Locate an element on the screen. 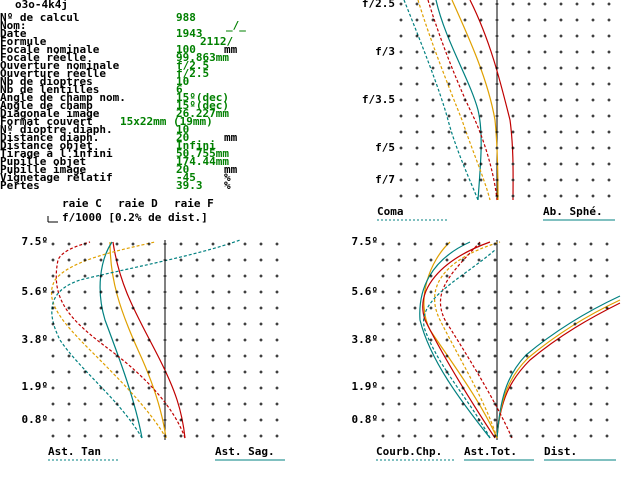 This screenshot has height=480, width=640. param-label: Vignetage relatif is located at coordinates (56, 177).